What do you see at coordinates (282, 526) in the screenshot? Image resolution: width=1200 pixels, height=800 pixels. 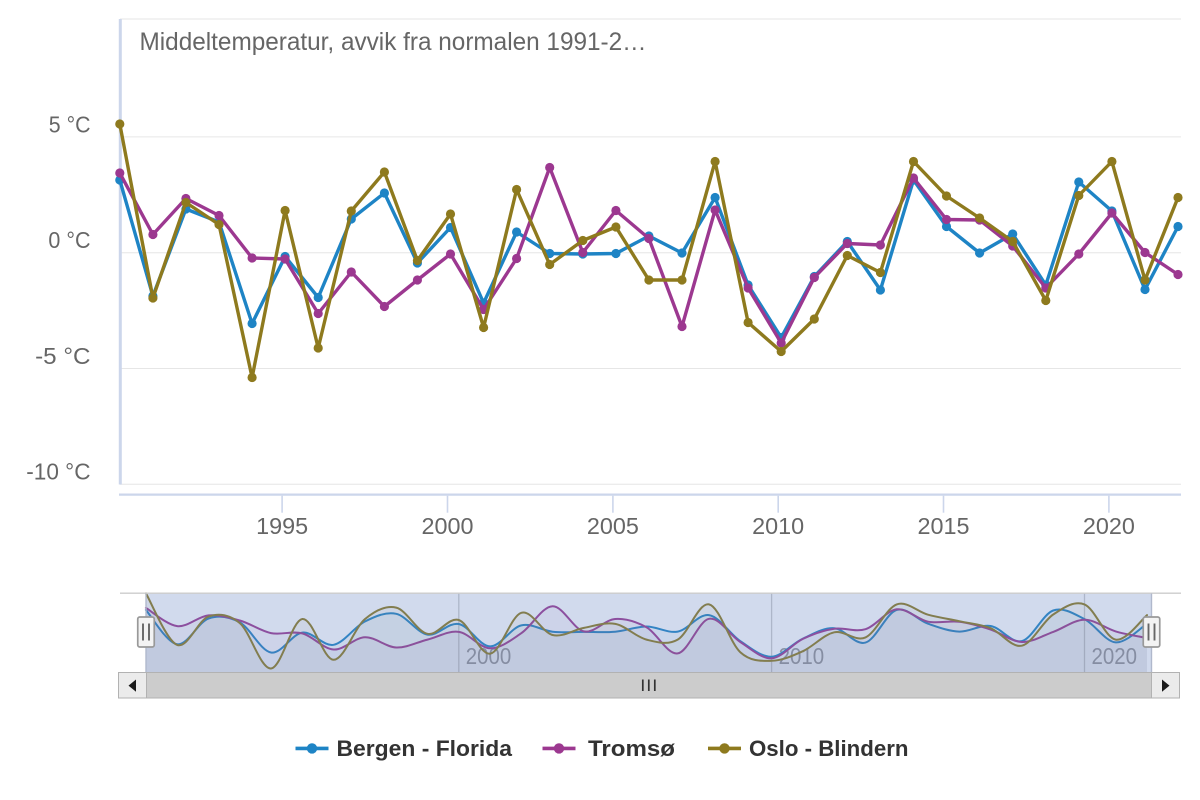 I see `svg-text: 1995` at bounding box center [282, 526].